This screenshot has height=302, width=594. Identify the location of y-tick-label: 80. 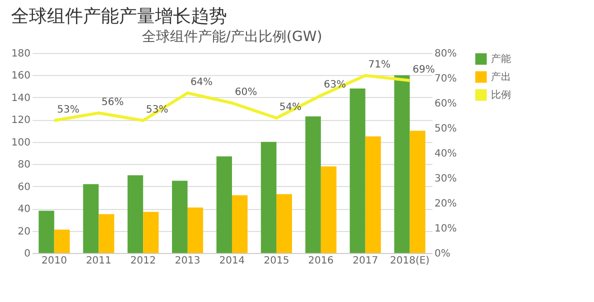
(24, 165).